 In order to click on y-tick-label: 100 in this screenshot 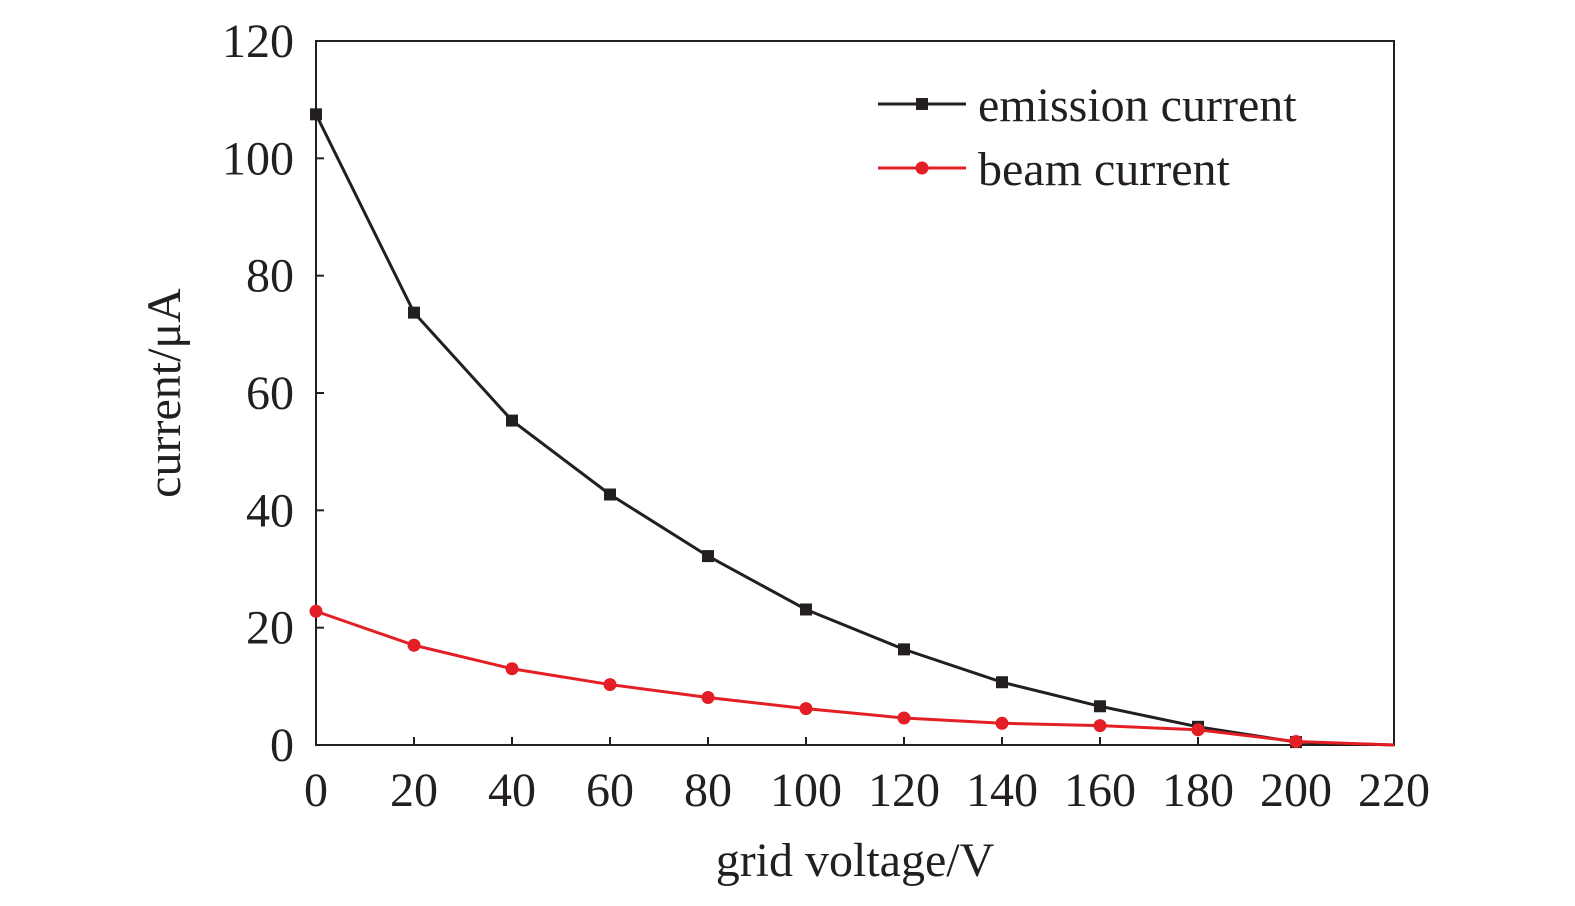, I will do `click(258, 158)`.